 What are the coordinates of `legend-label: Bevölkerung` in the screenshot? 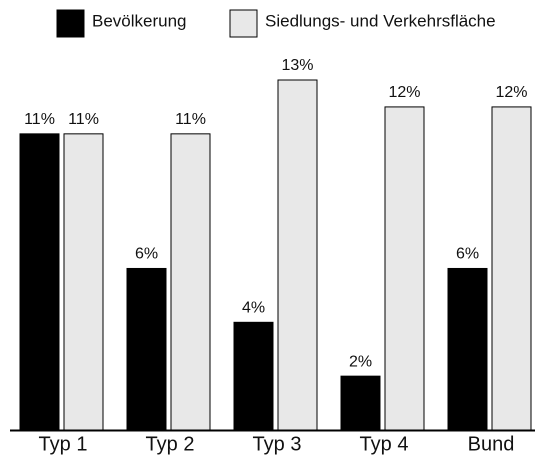 It's located at (139, 20).